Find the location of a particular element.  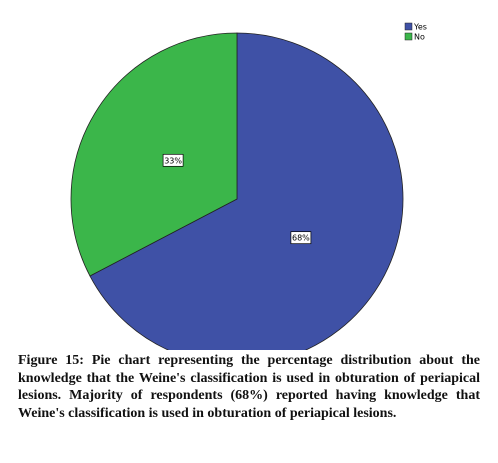

value-label: 68% is located at coordinates (301, 238).